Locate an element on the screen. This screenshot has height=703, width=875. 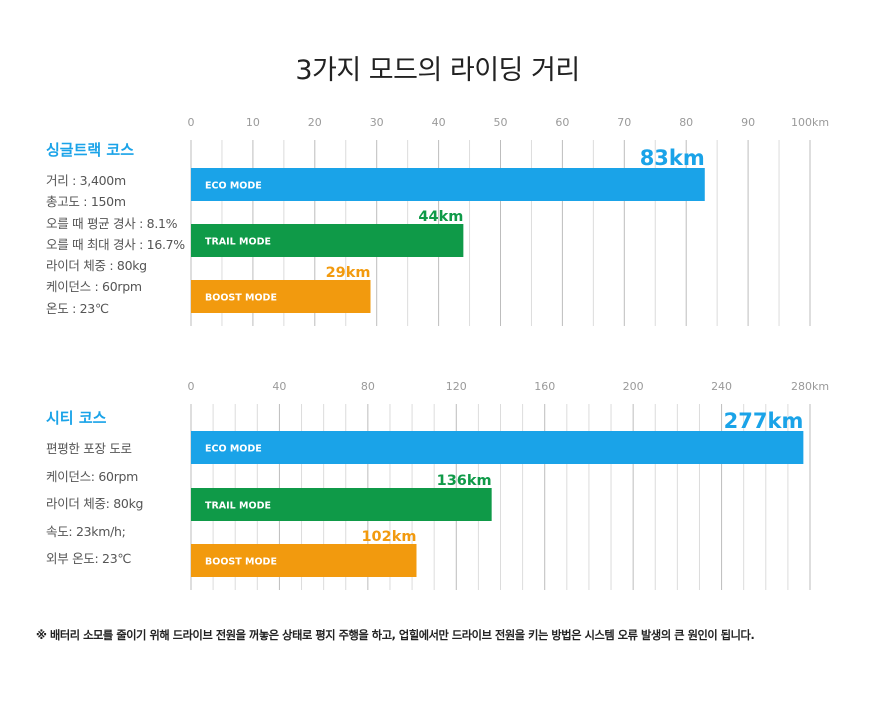
tick-label: 280km is located at coordinates (810, 386).